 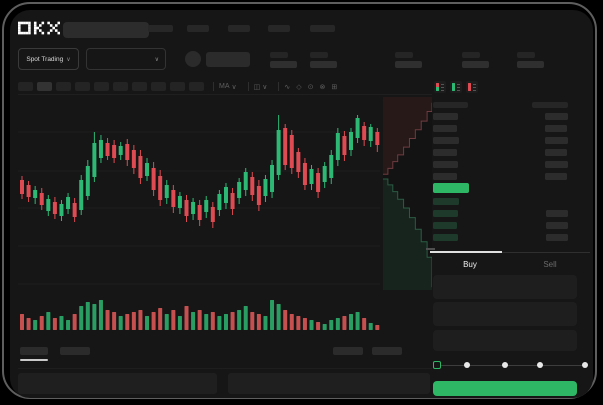 I want to click on camera-icon: ⊙, so click(x=310, y=87).